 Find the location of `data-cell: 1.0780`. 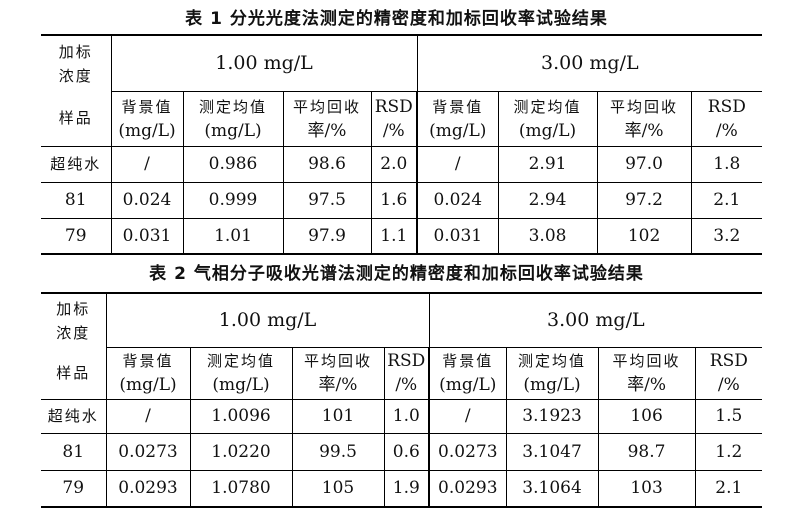

data-cell: 1.0780 is located at coordinates (241, 488).